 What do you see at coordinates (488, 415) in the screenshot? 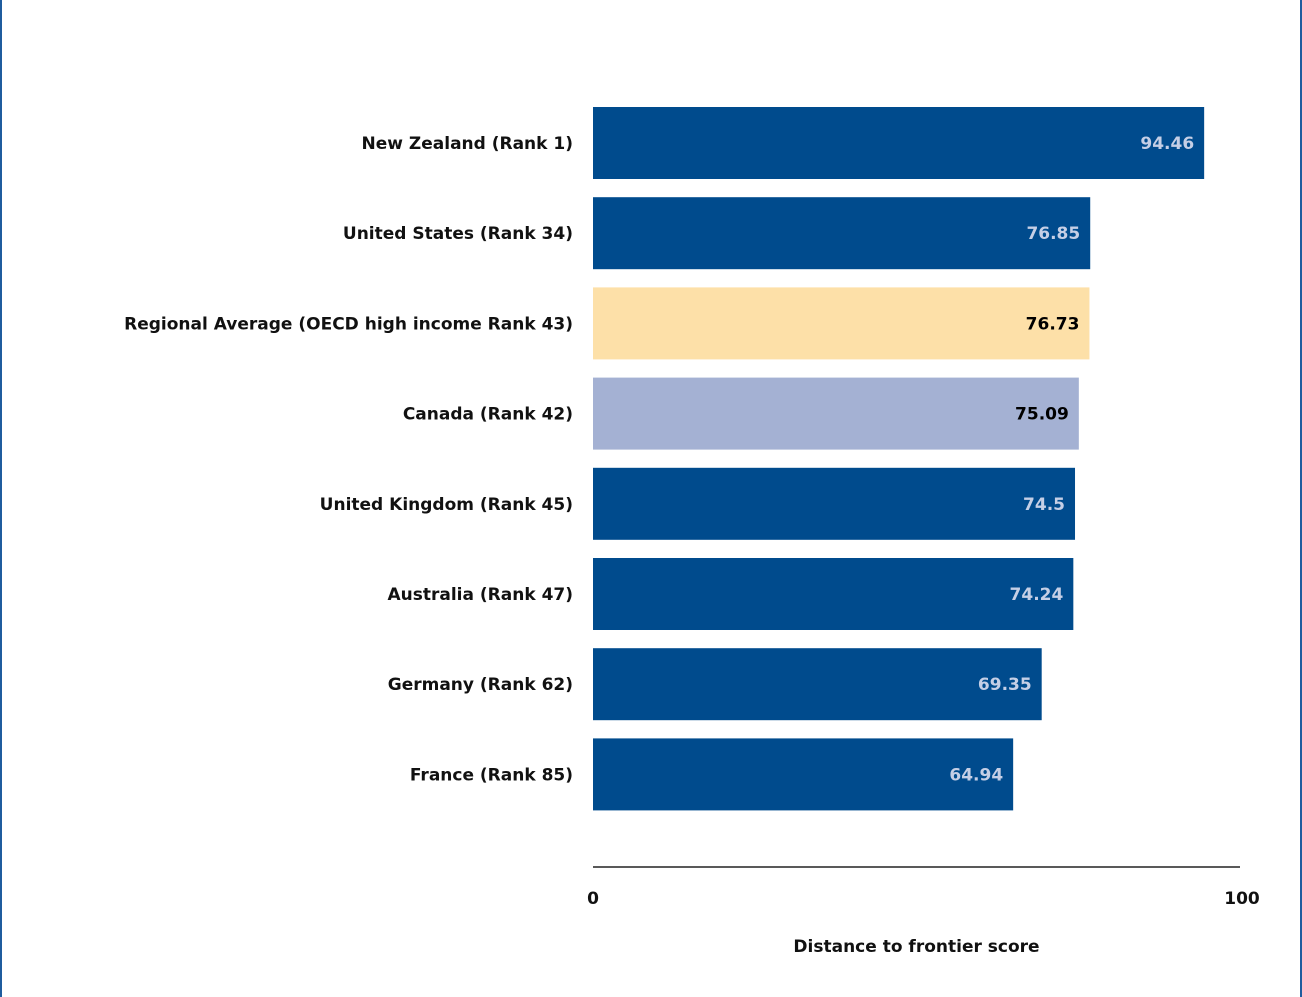
I see `category-label: Canada (Rank 42)` at bounding box center [488, 415].